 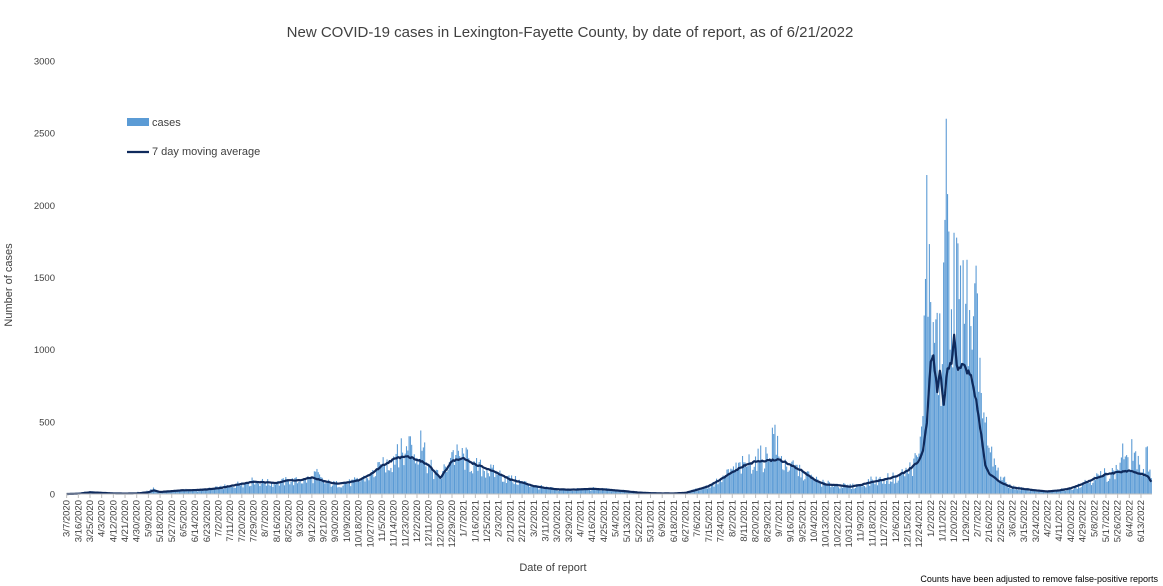 What do you see at coordinates (569, 521) in the screenshot?
I see `x-tick-label: 3/29/2021` at bounding box center [569, 521].